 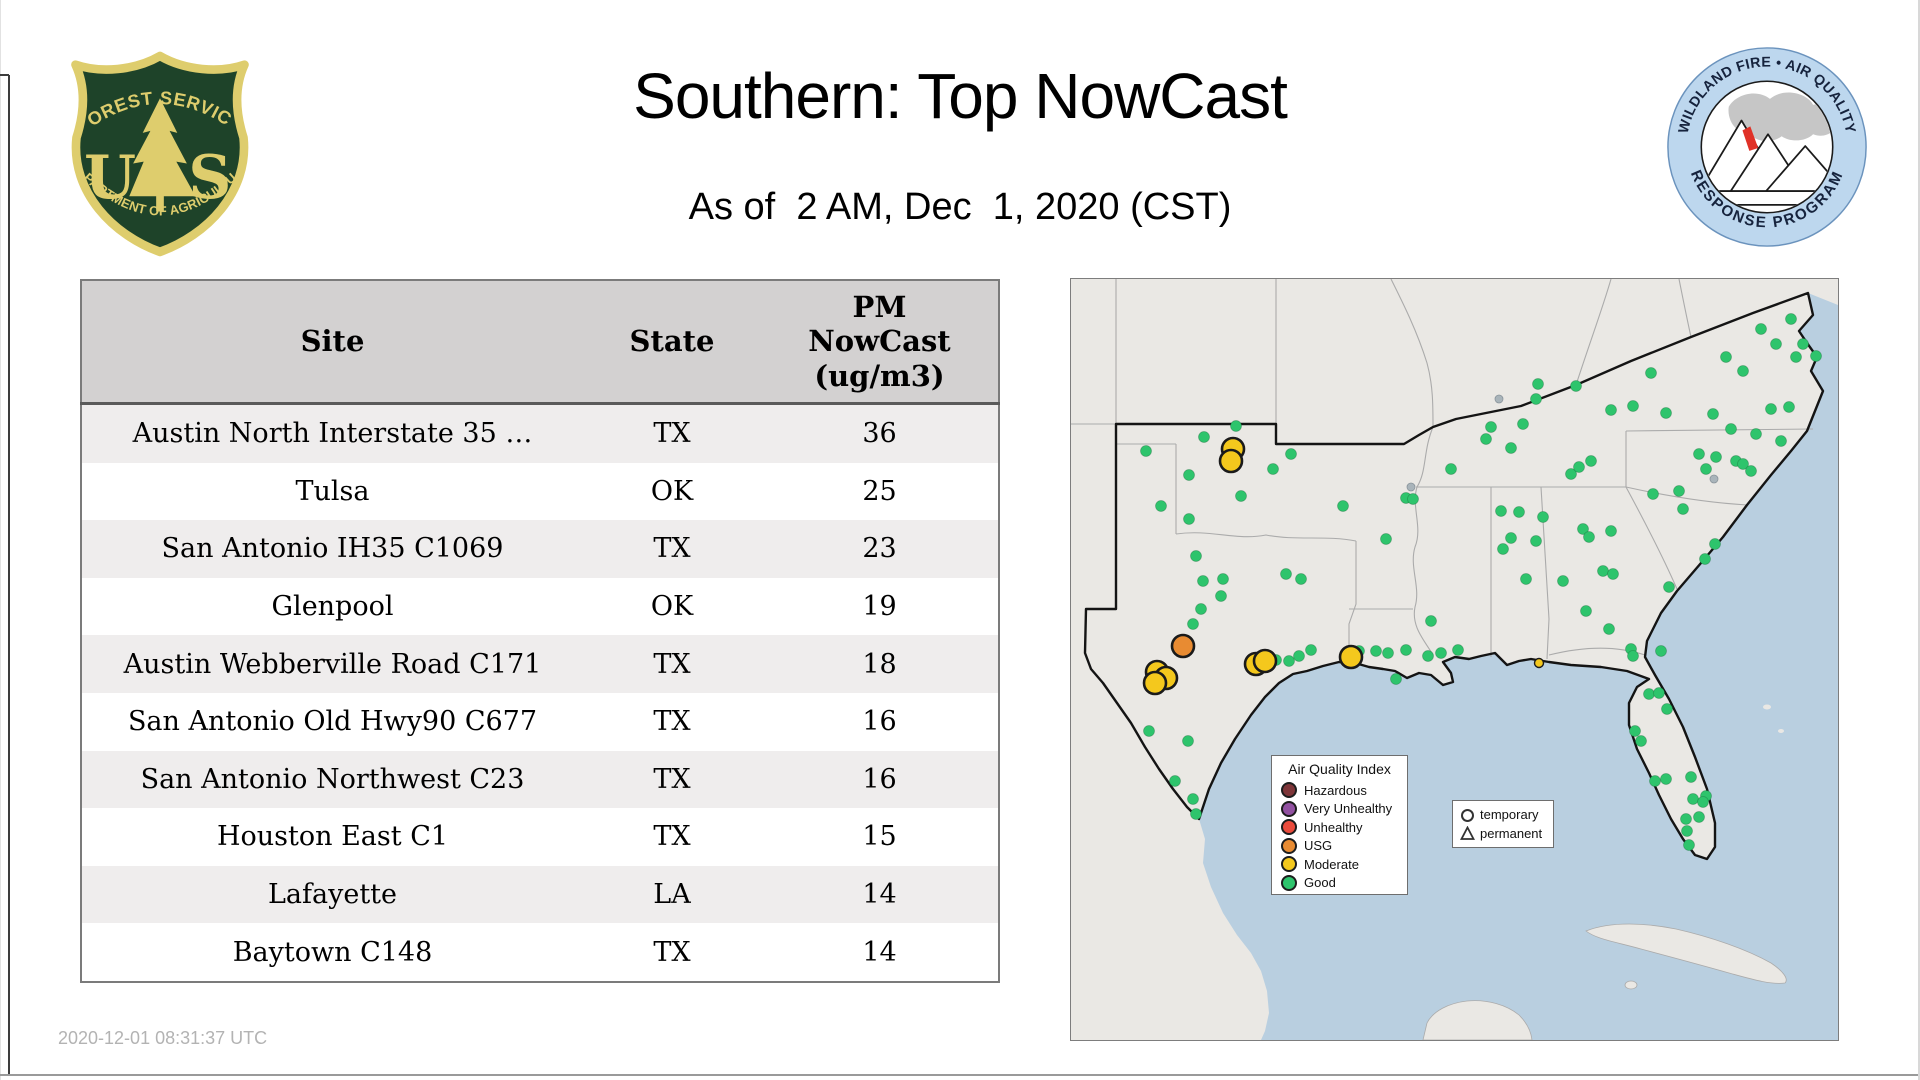 I want to click on viewer-right-border, so click(x=1919, y=540).